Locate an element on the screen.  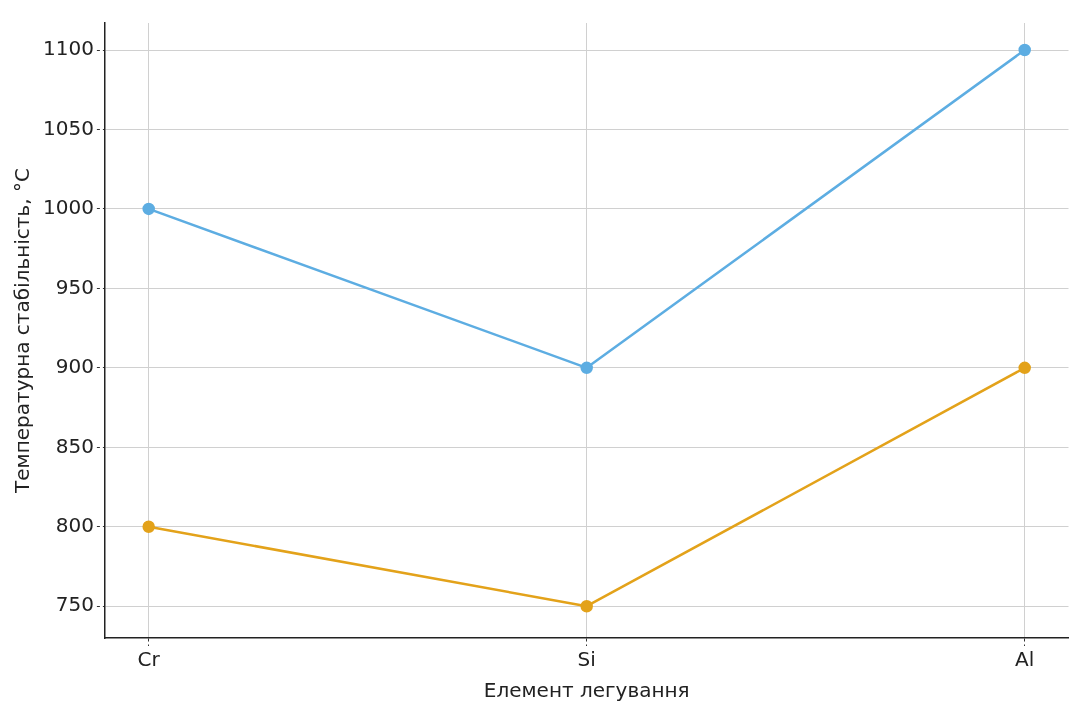
x-tick-label: Cr is located at coordinates (149, 659).